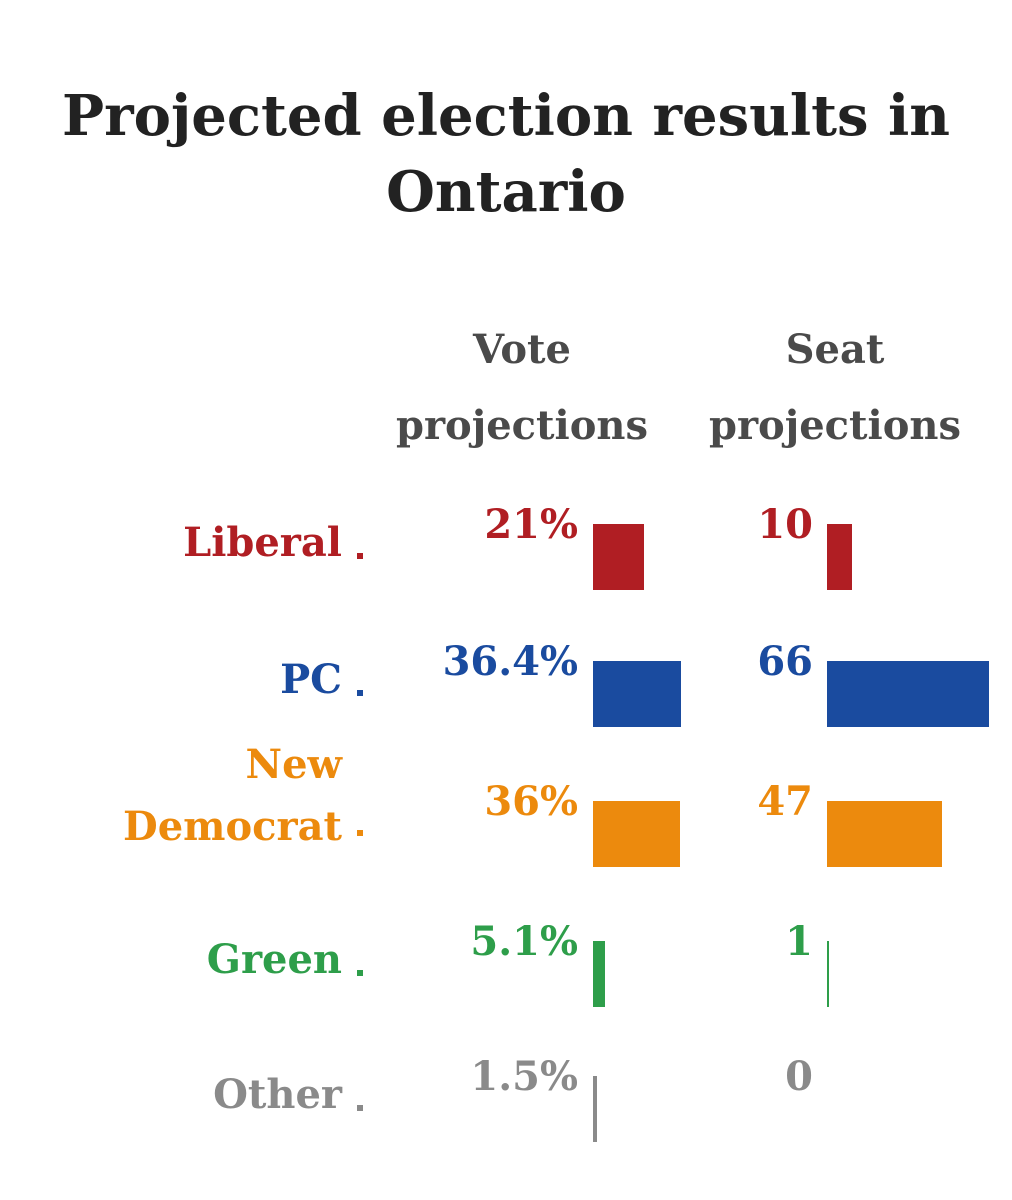 This screenshot has height=1200, width=1012. I want to click on seat-bar-green, so click(828, 974).